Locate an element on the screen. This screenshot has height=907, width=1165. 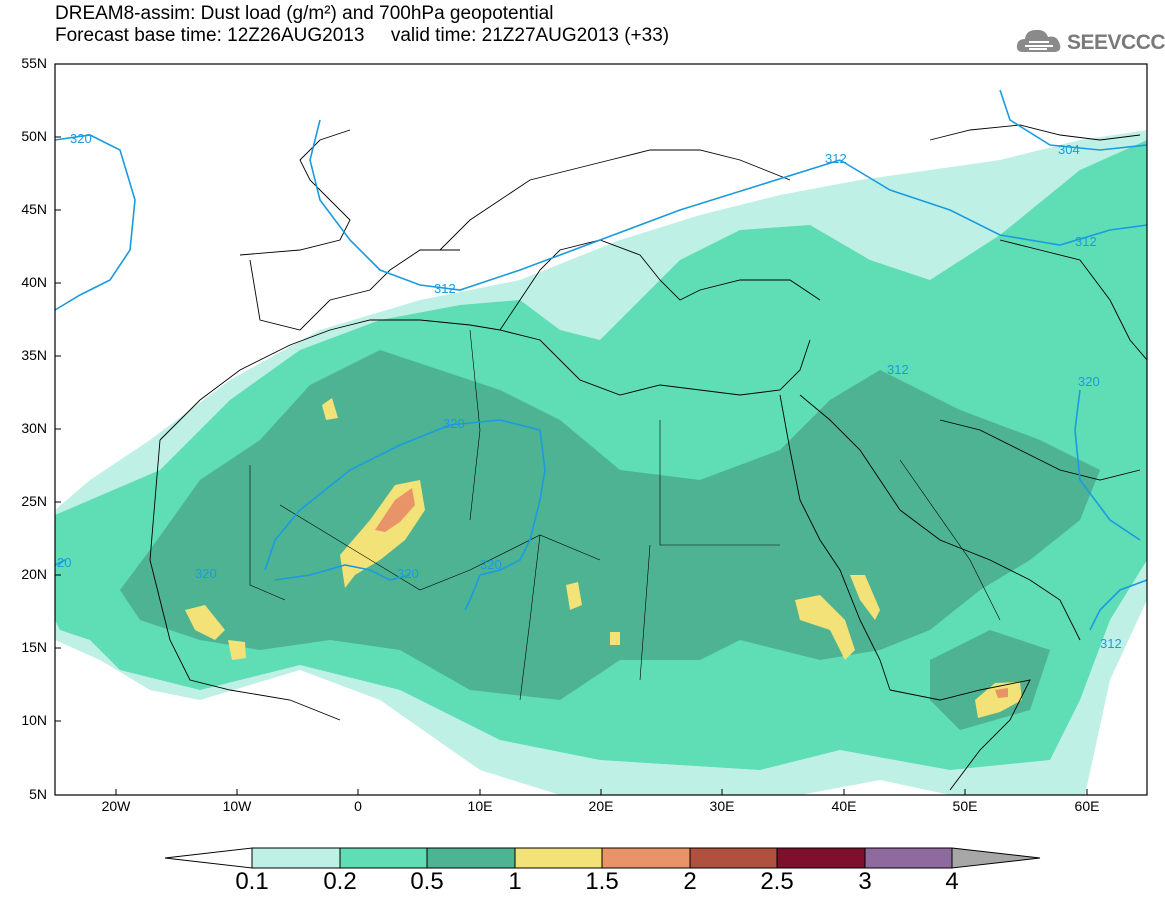
colorbar-high-arrow is located at coordinates (996, 858).